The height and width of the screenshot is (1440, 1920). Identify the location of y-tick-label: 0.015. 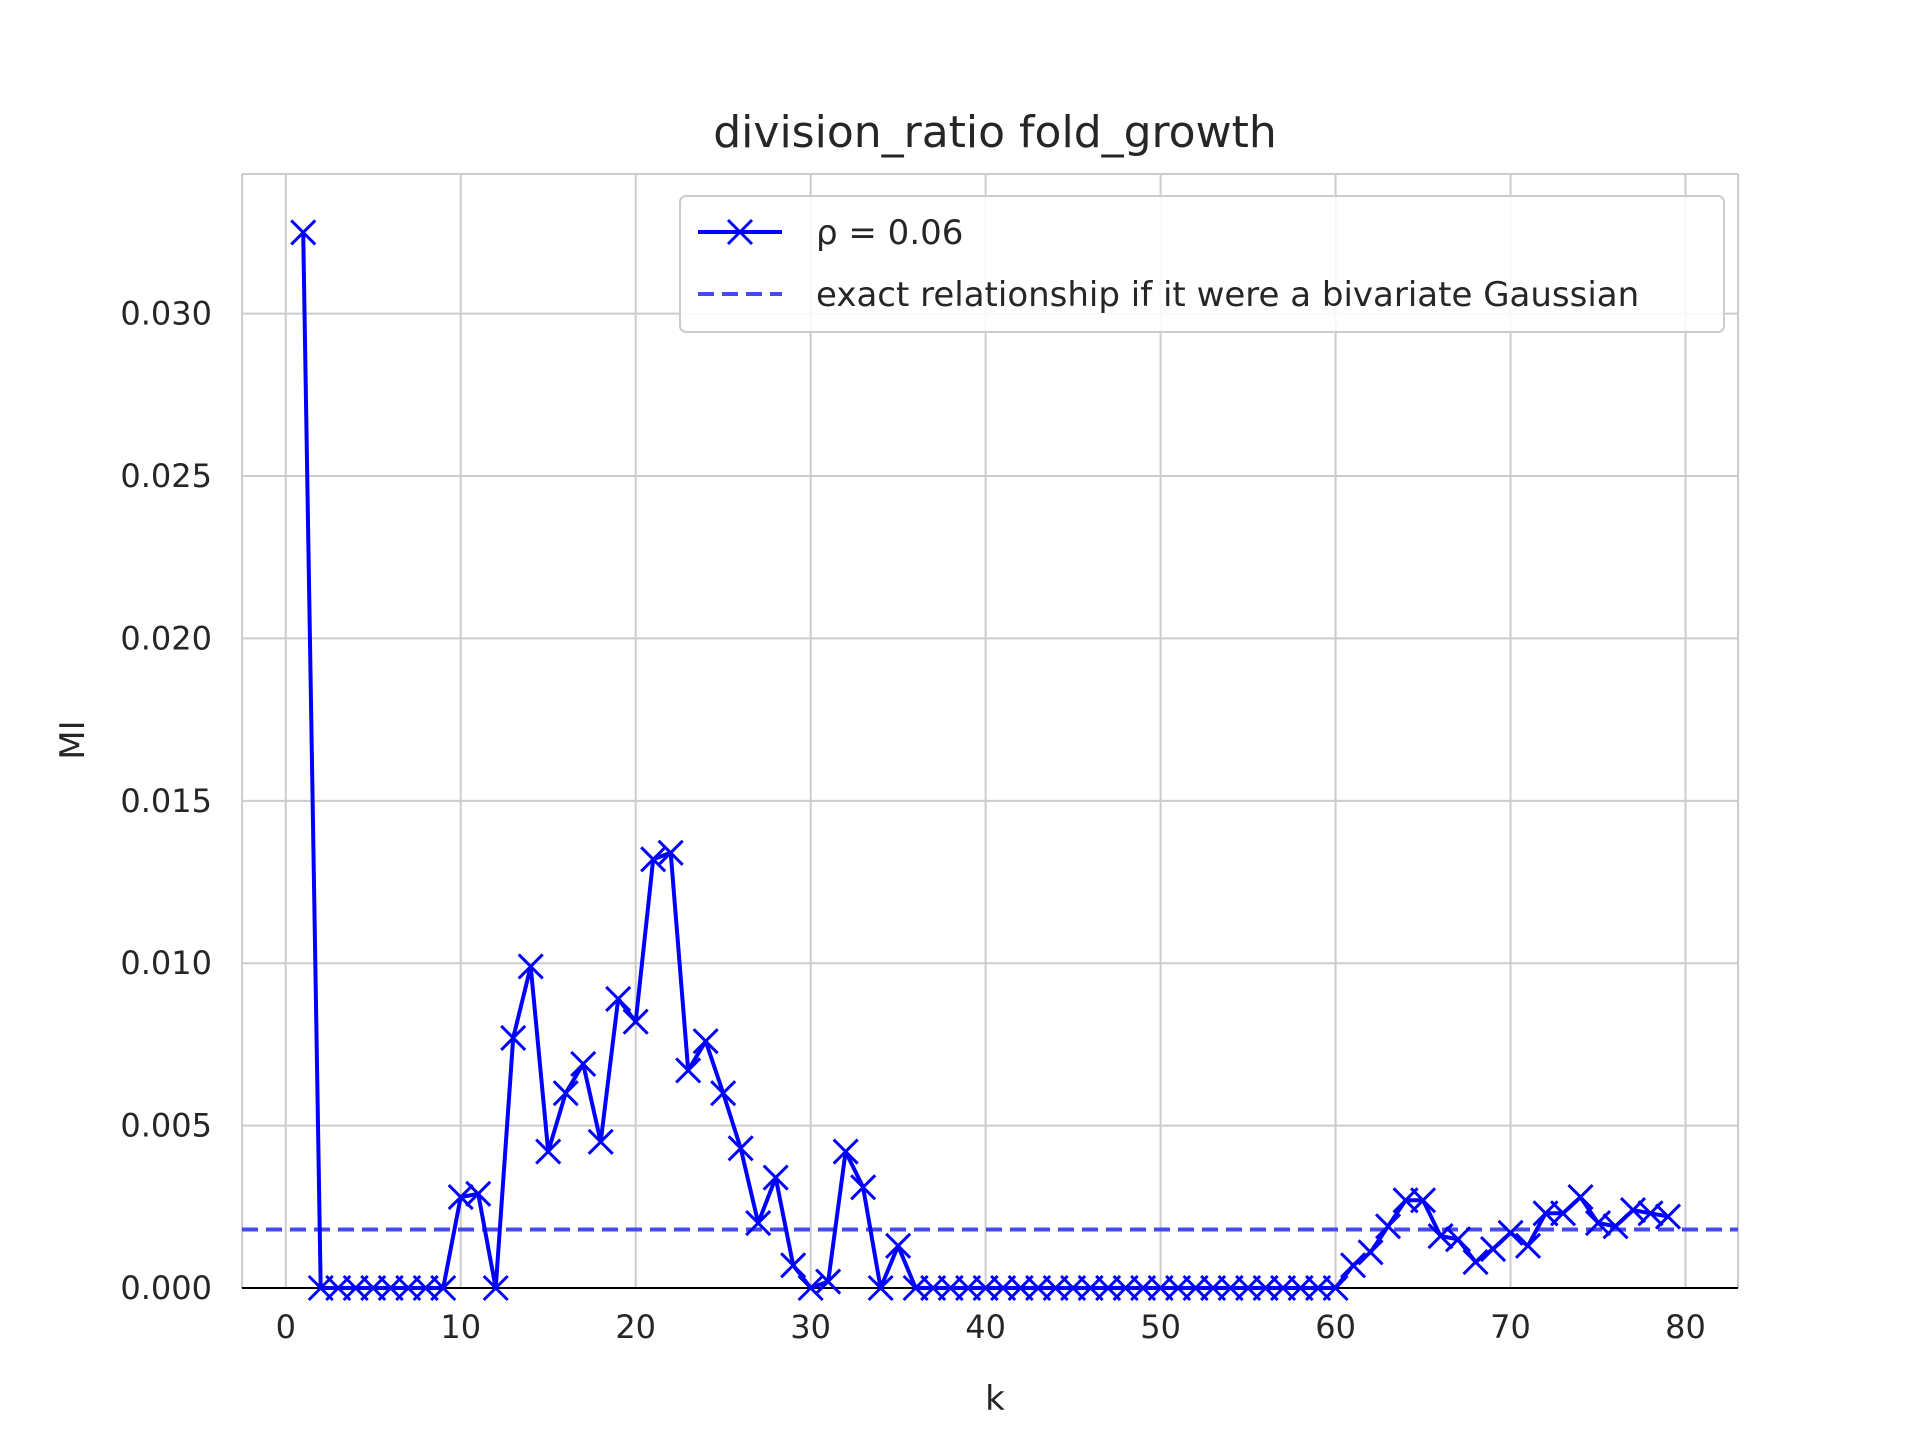
(166, 801).